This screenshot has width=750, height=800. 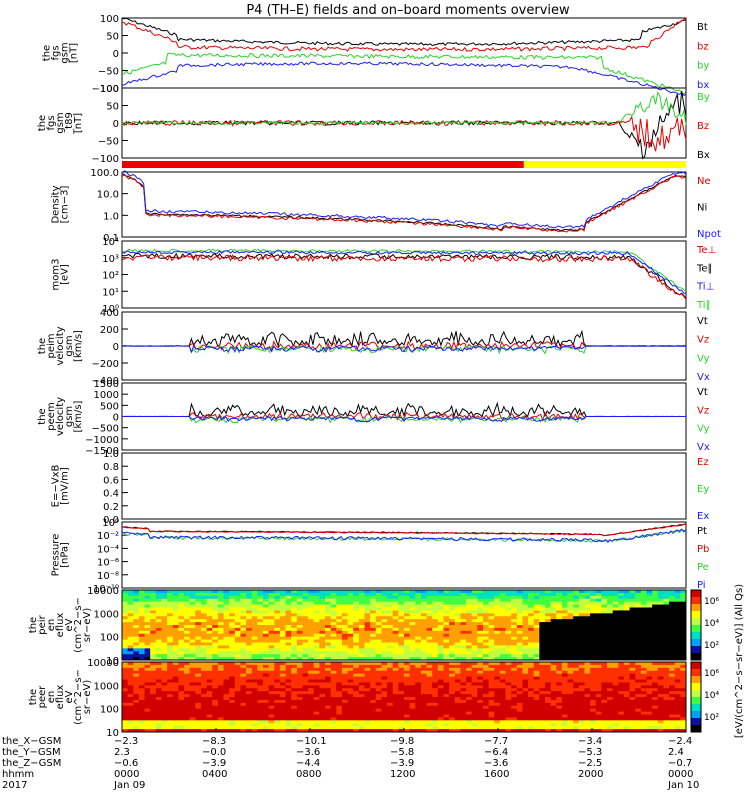 I want to click on y-axis-label-line: [km/s], so click(x=78, y=346).